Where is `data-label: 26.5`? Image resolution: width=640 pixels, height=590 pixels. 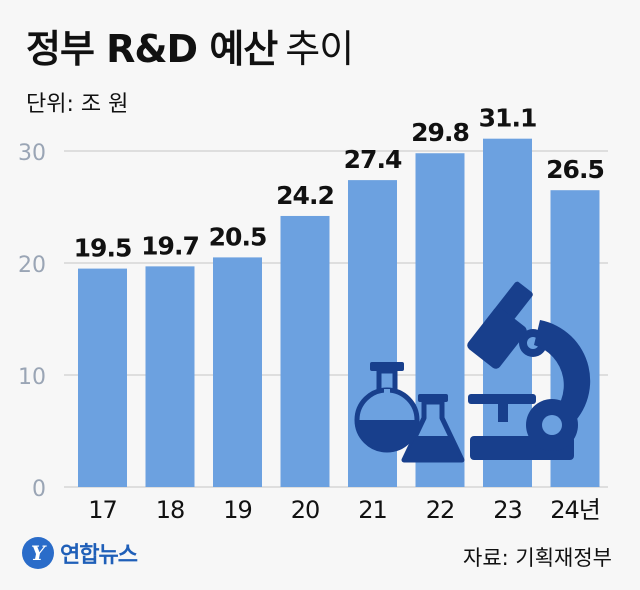
data-label: 26.5 is located at coordinates (575, 169).